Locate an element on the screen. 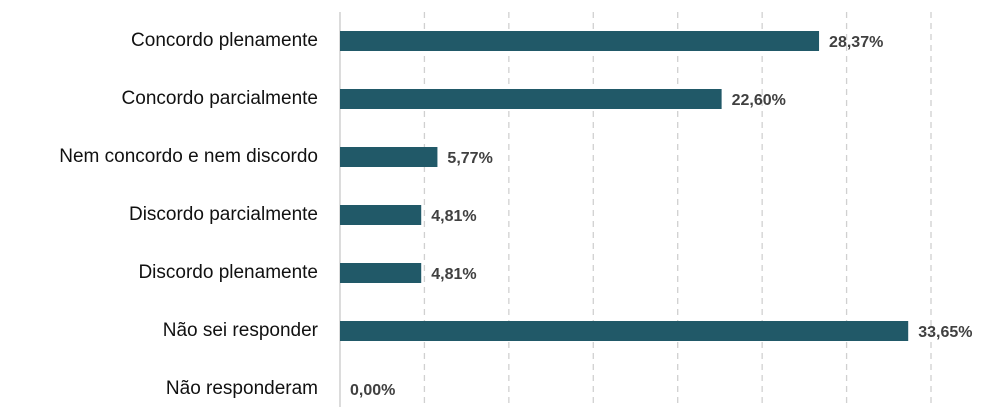 This screenshot has height=407, width=993. value-label: 5,77% is located at coordinates (469, 158).